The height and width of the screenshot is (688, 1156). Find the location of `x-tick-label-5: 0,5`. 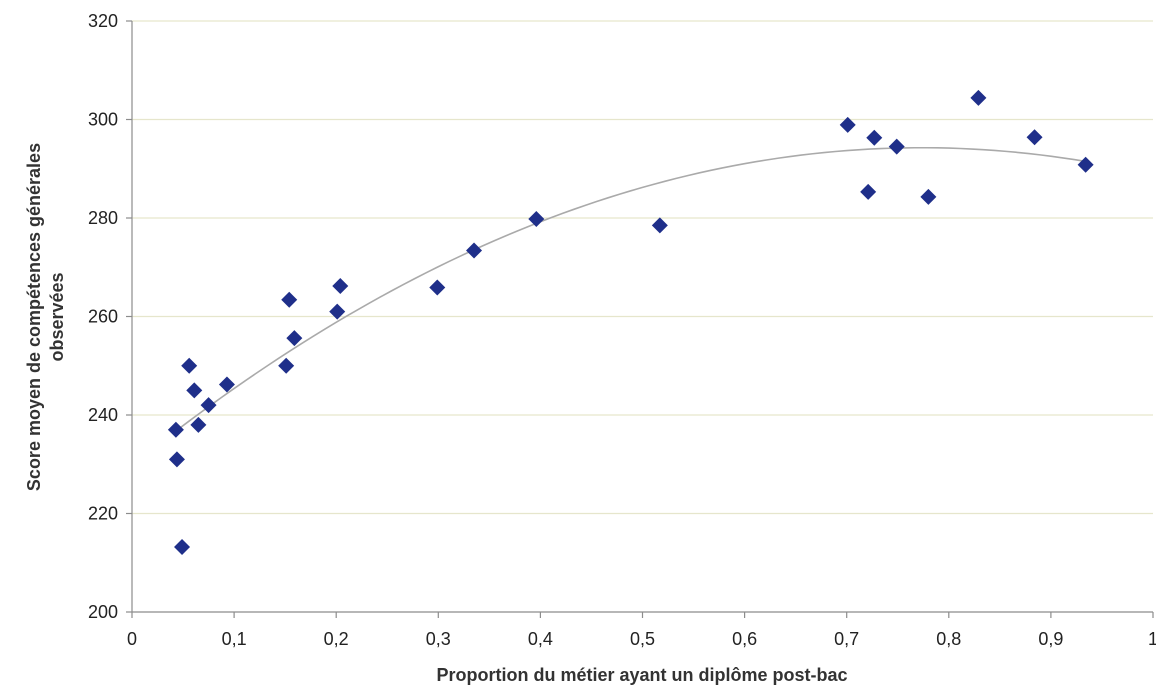

x-tick-label-5: 0,5 is located at coordinates (642, 639).